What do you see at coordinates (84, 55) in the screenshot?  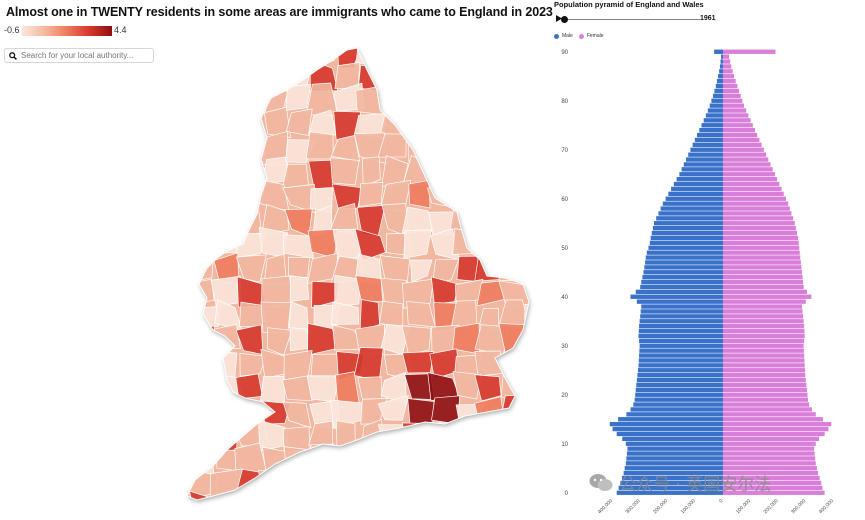 I see `search-input` at bounding box center [84, 55].